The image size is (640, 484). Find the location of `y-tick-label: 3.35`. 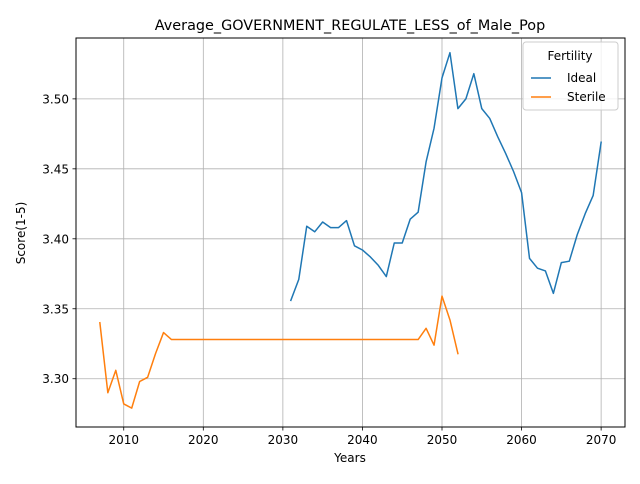

y-tick-label: 3.35 is located at coordinates (55, 309).